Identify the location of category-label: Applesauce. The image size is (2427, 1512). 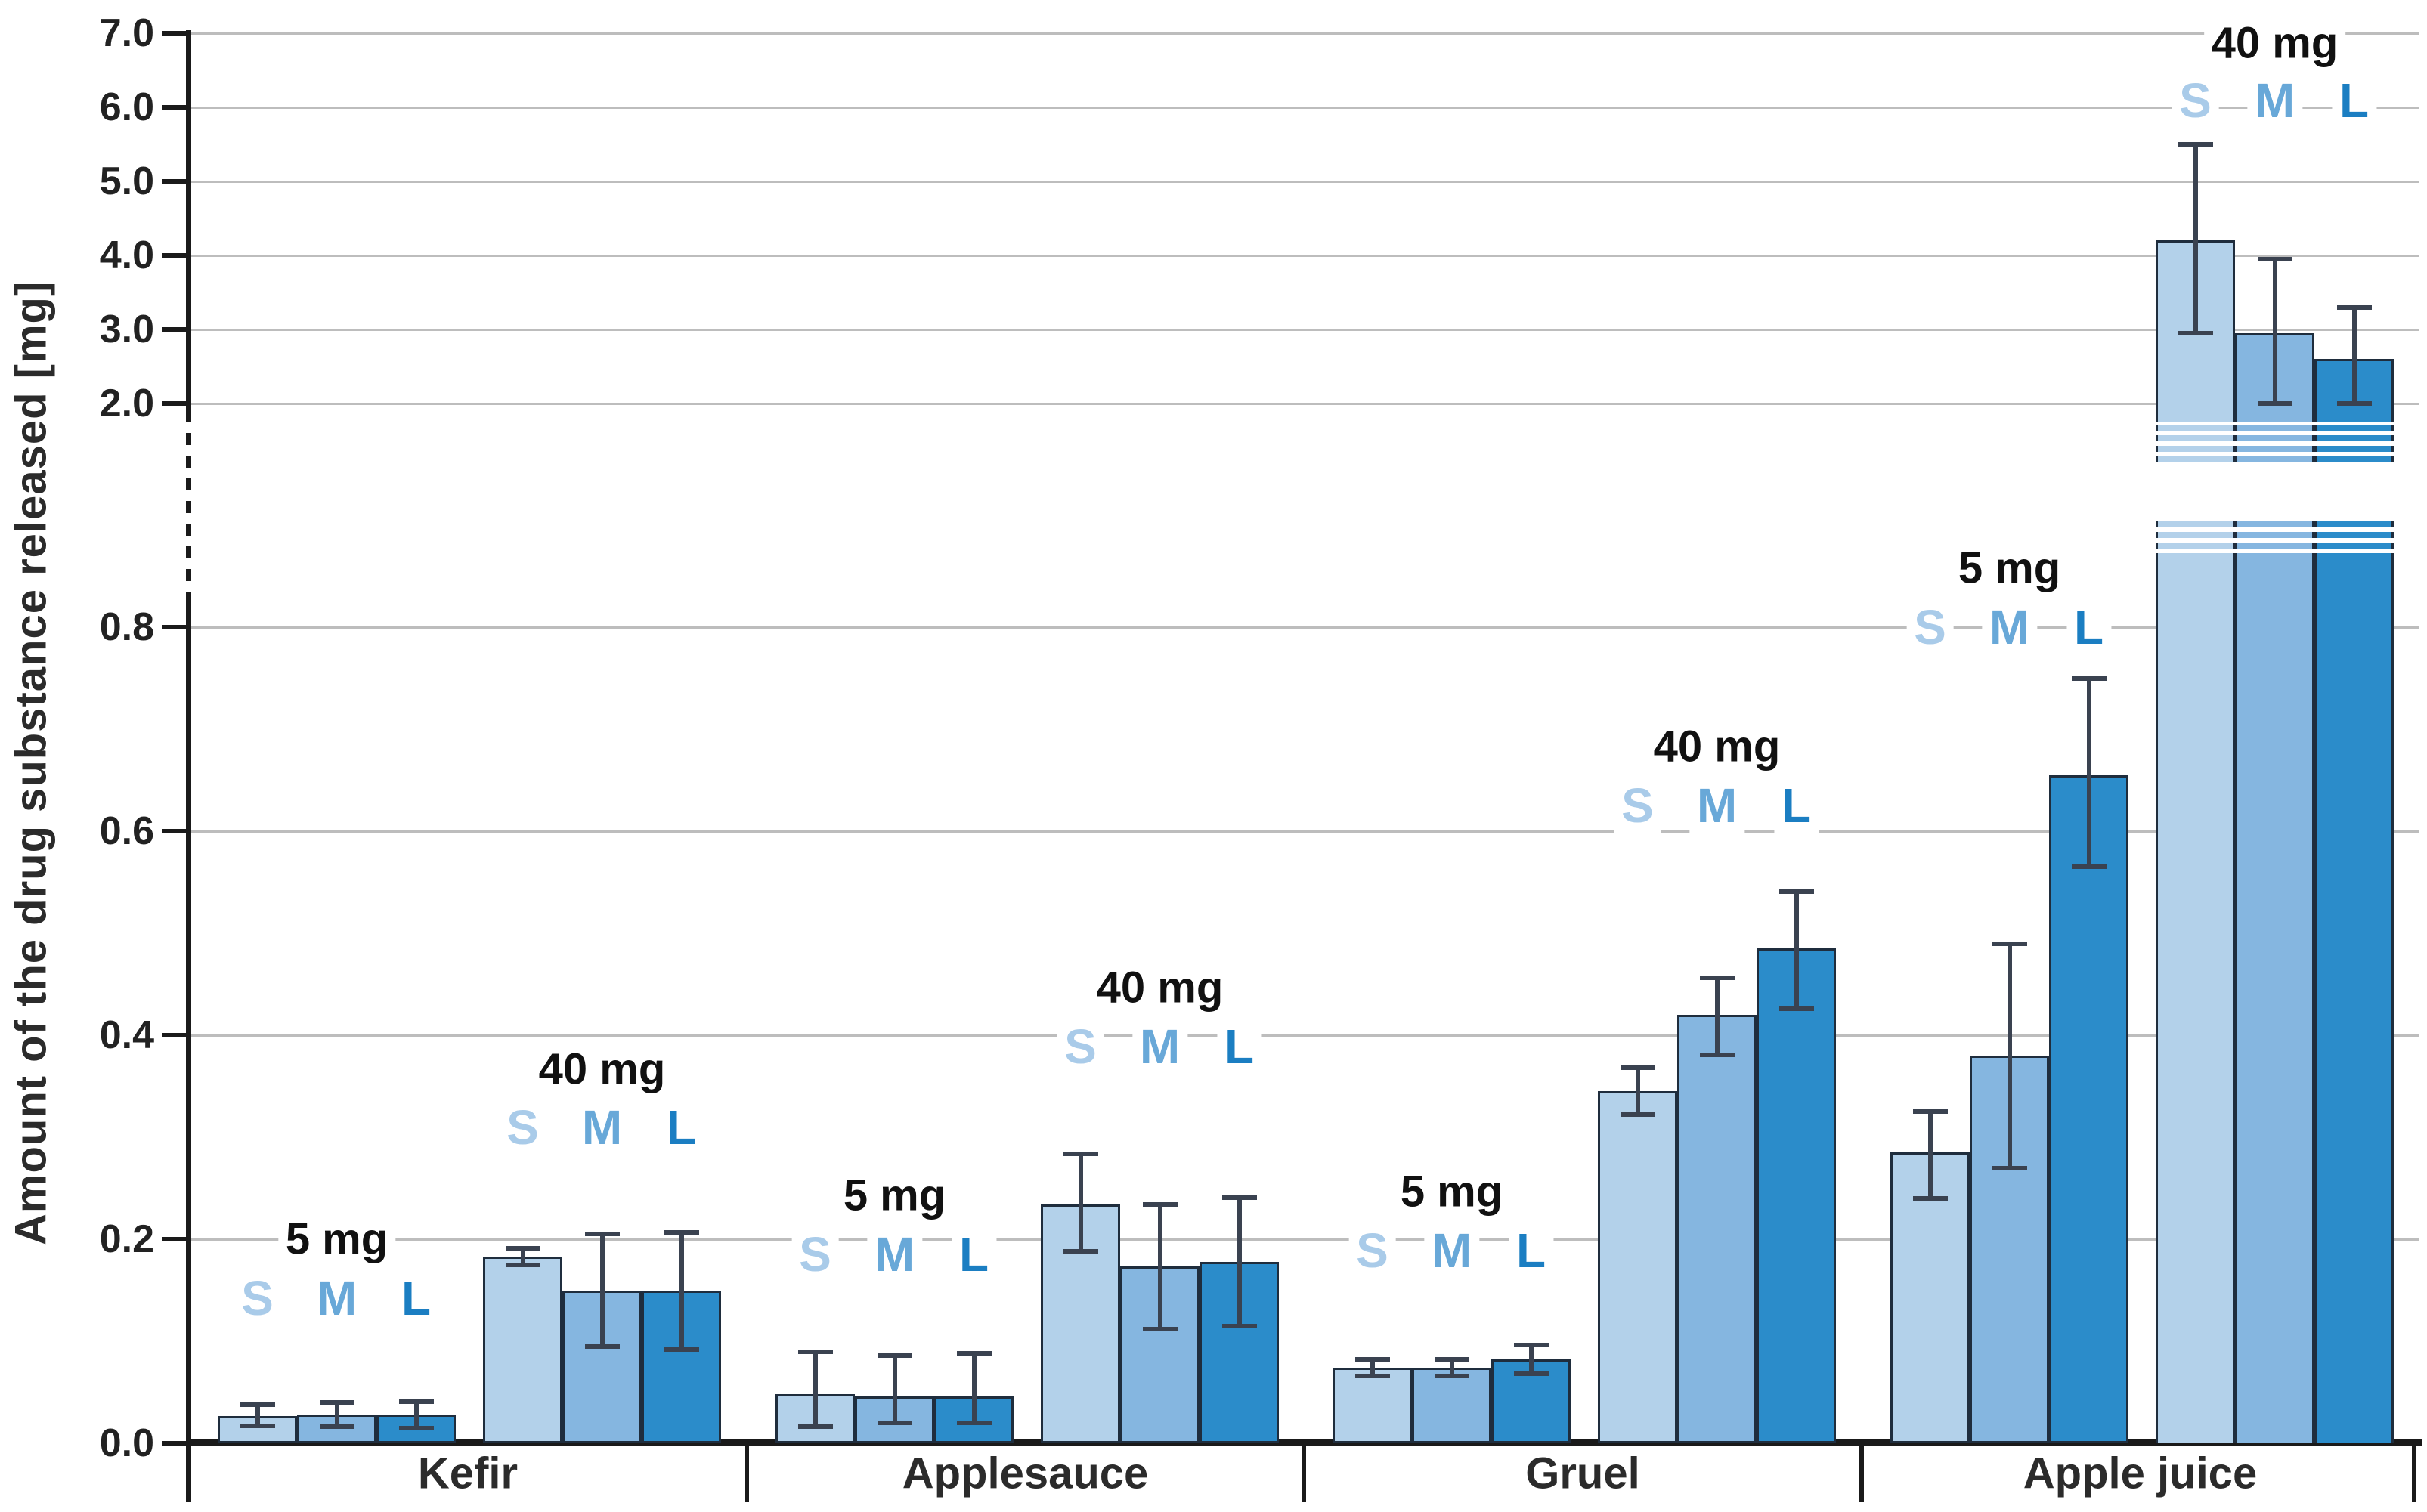
(1026, 1473).